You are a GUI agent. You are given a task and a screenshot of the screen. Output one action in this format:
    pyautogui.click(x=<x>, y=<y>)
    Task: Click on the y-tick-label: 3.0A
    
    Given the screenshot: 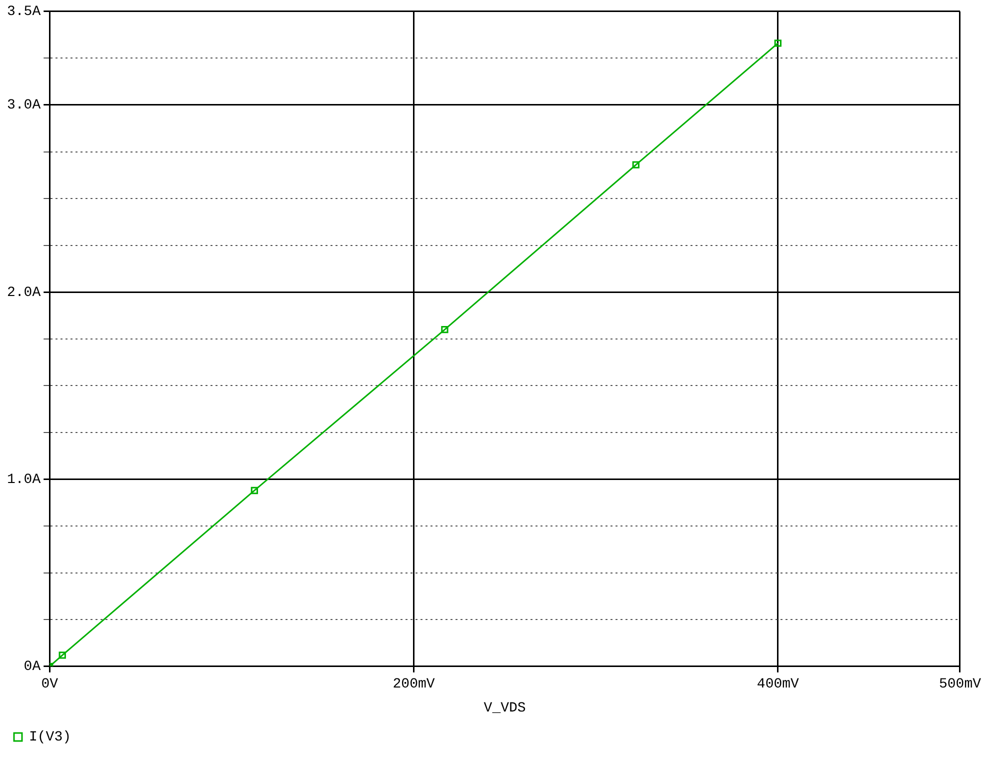 What is the action you would take?
    pyautogui.click(x=24, y=106)
    